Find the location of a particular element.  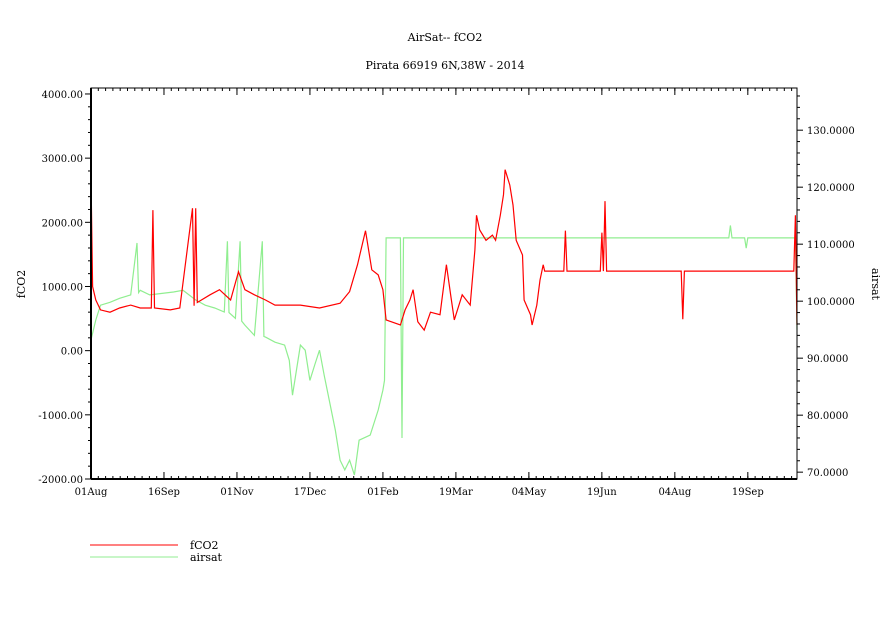

y-tick-label: 3000.00 is located at coordinates (62, 159).